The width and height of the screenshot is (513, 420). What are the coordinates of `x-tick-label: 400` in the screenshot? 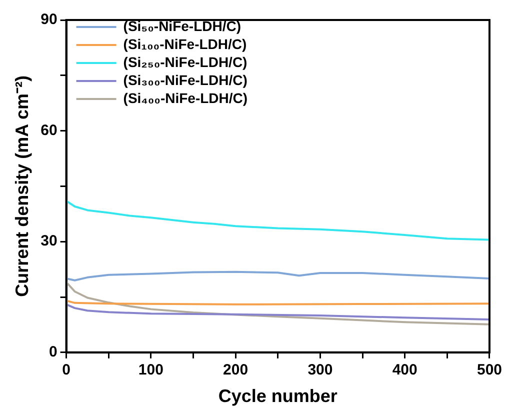 It's located at (405, 370).